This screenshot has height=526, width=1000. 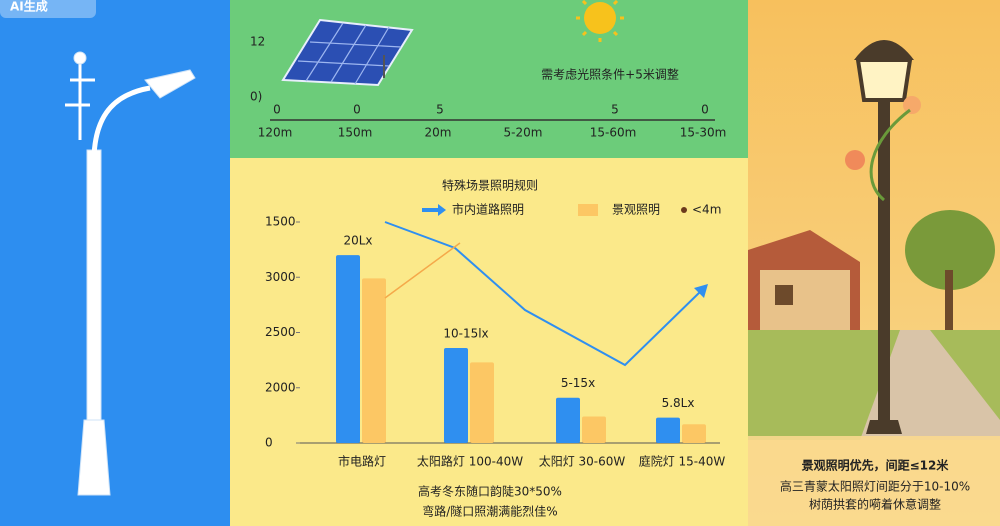 I want to click on scale-distance: 150m, so click(x=355, y=133).